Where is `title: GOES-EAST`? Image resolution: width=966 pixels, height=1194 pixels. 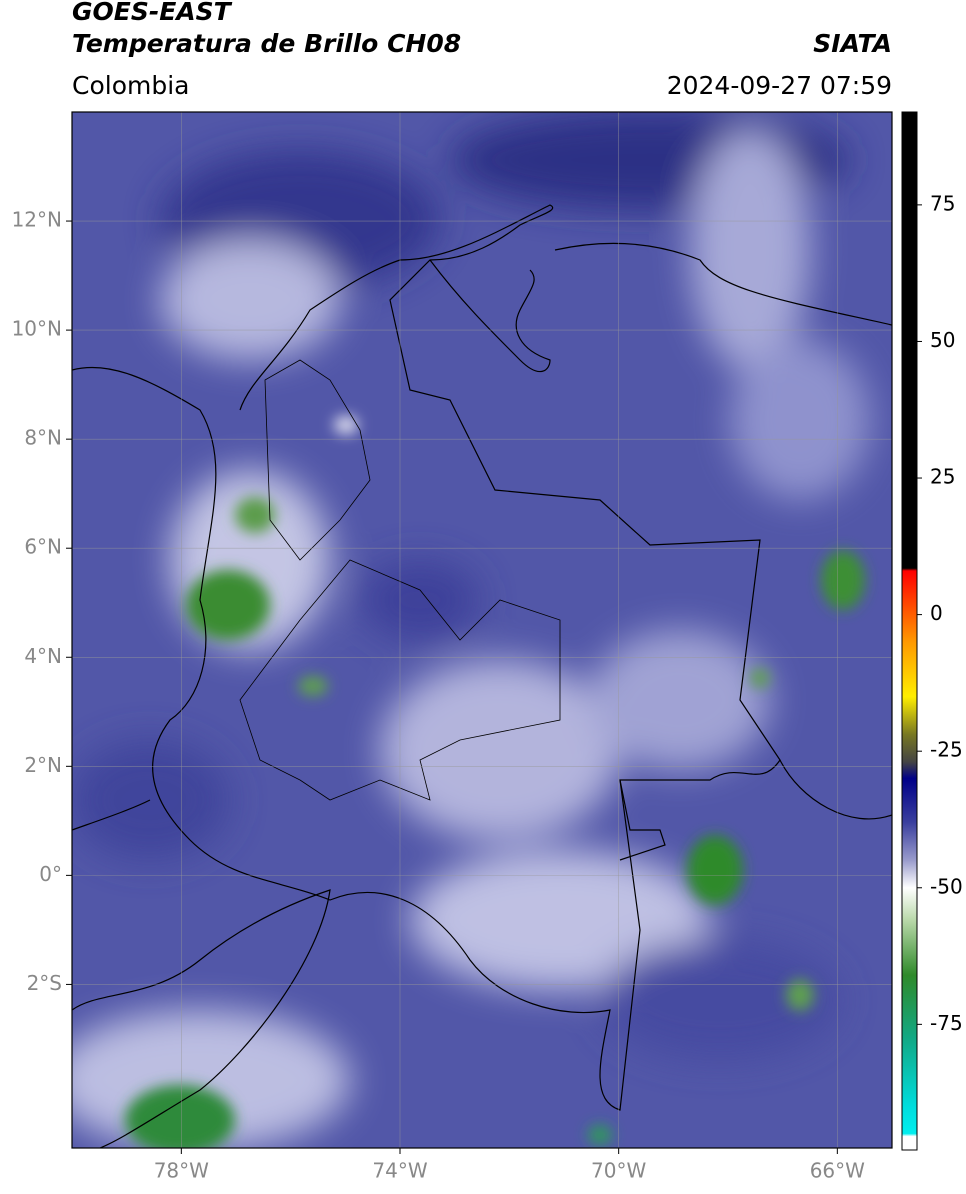
title: GOES-EAST is located at coordinates (152, 13).